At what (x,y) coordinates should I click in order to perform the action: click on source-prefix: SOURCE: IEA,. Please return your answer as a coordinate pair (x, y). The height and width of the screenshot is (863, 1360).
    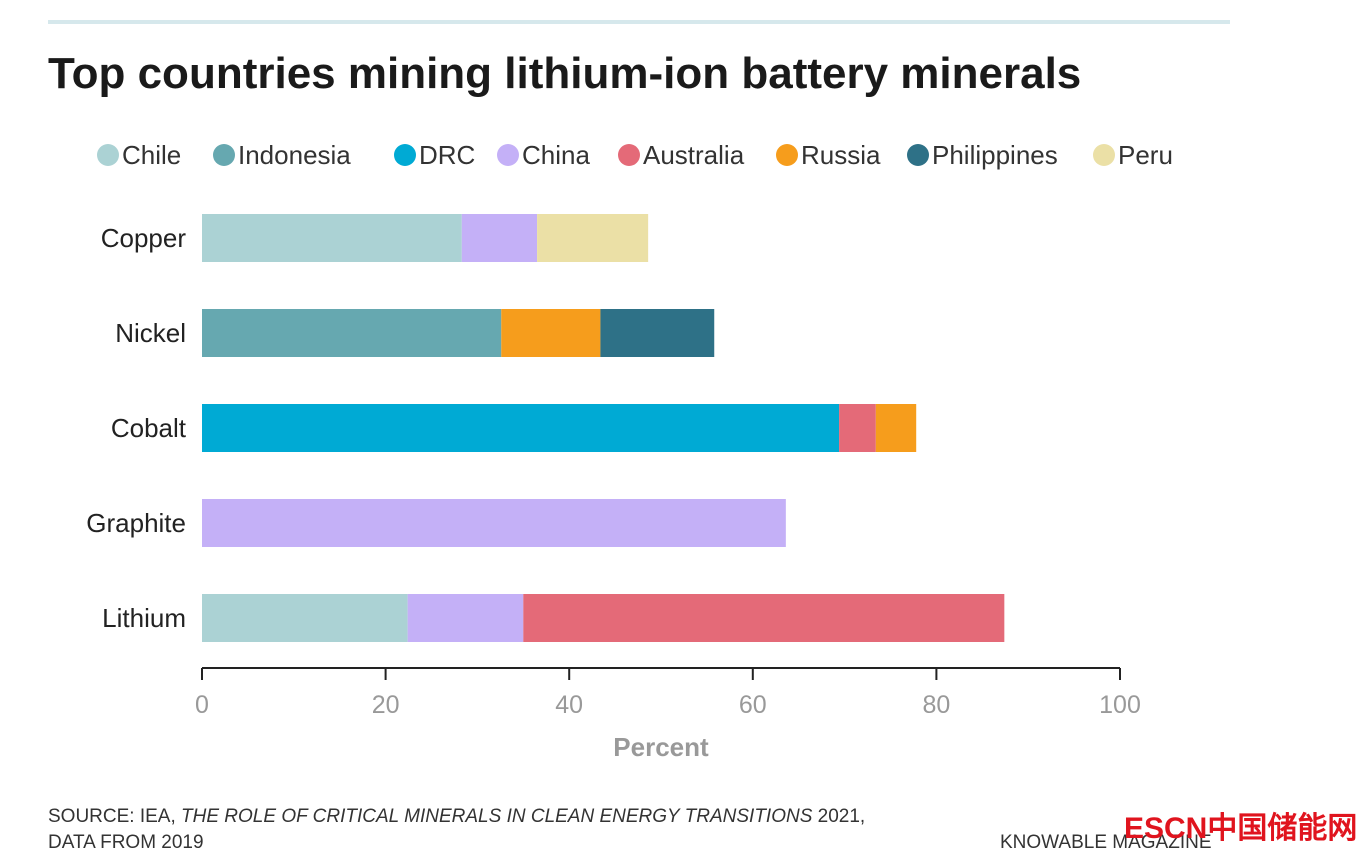
    Looking at the image, I should click on (114, 816).